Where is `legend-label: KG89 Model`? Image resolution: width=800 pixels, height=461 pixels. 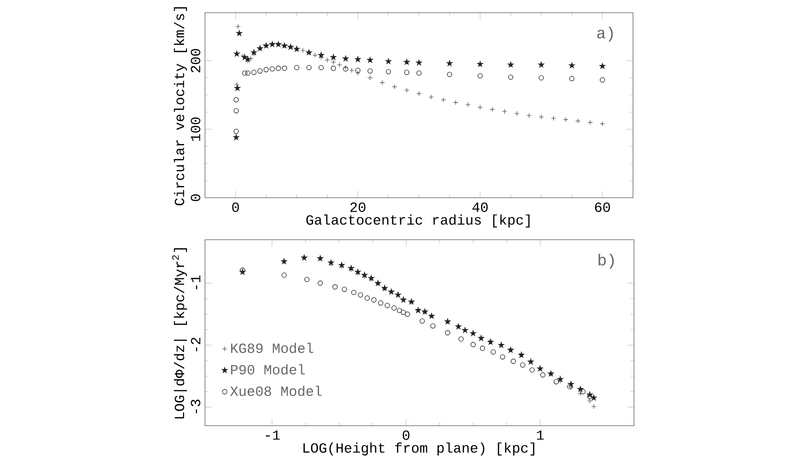
legend-label: KG89 Model is located at coordinates (272, 348).